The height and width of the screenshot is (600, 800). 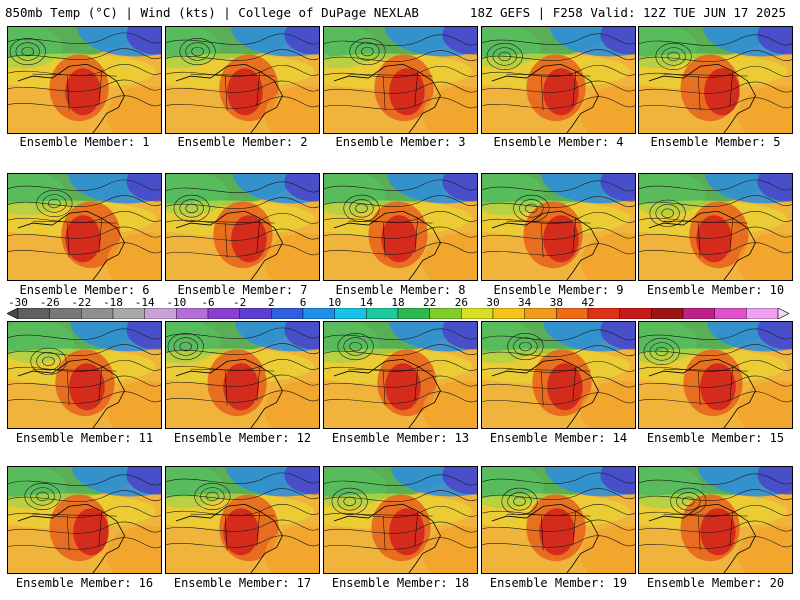 I want to click on colorbar-tick-label: -6, so click(x=208, y=302).